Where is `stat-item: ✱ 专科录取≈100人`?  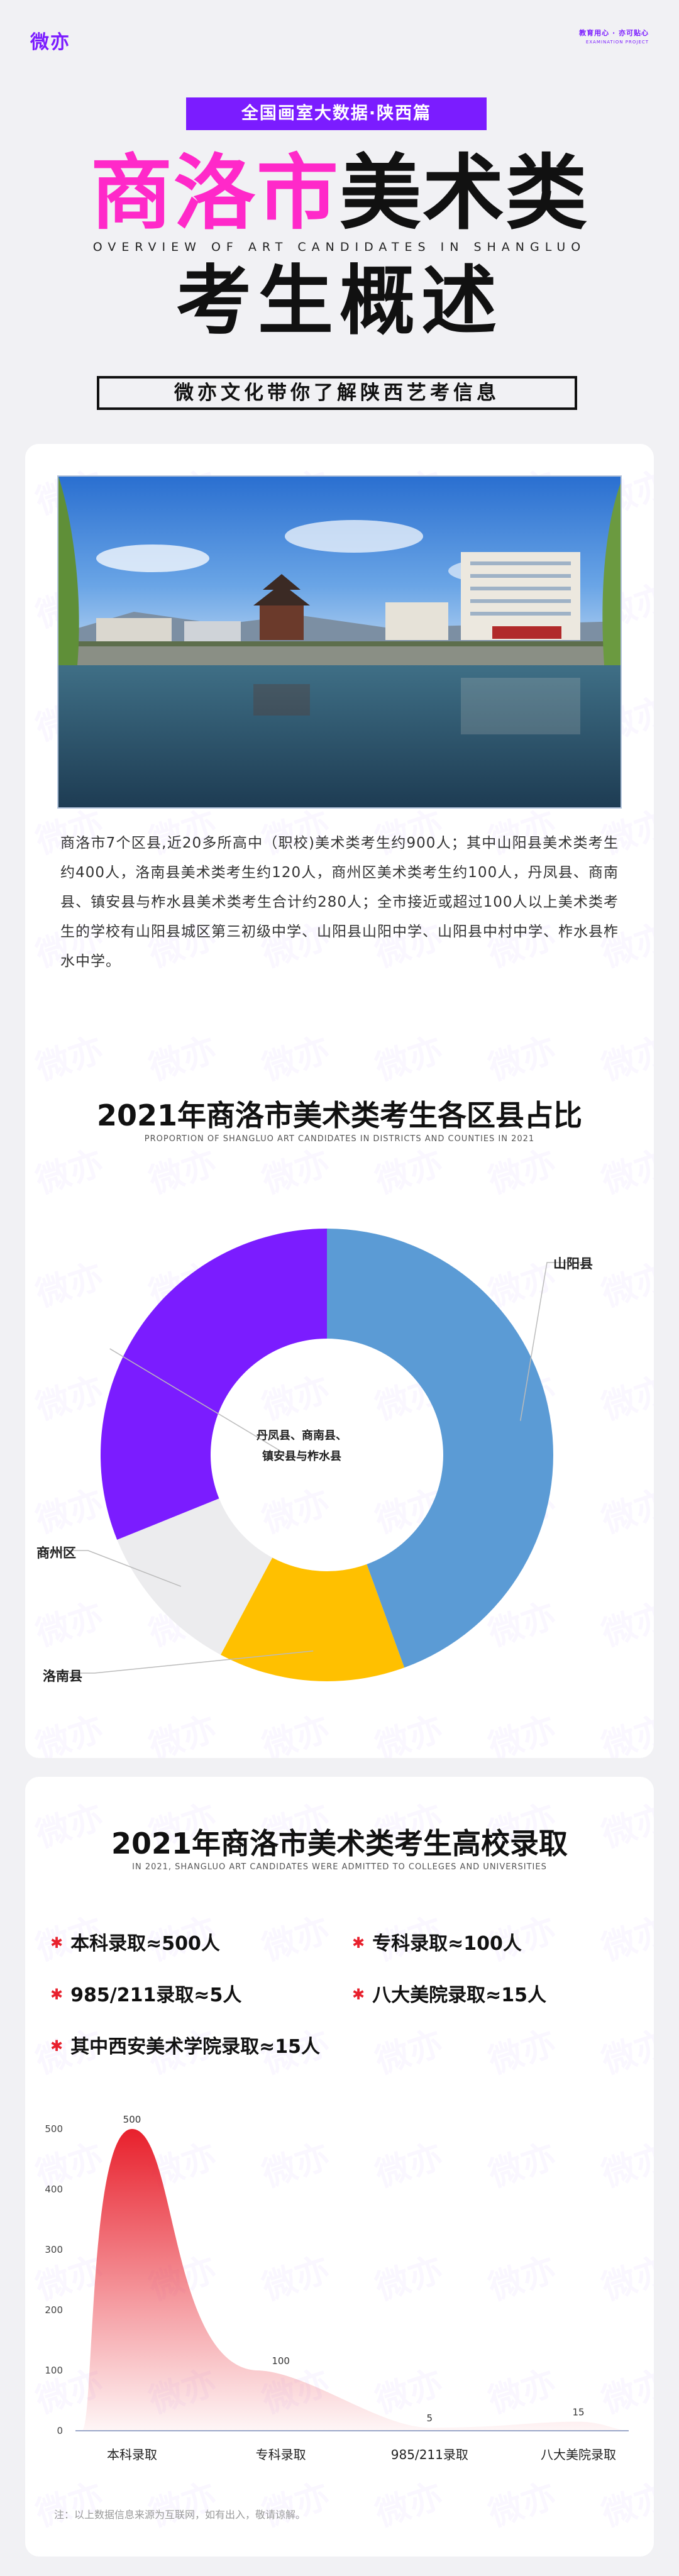 stat-item: ✱ 专科录取≈100人 is located at coordinates (437, 1941).